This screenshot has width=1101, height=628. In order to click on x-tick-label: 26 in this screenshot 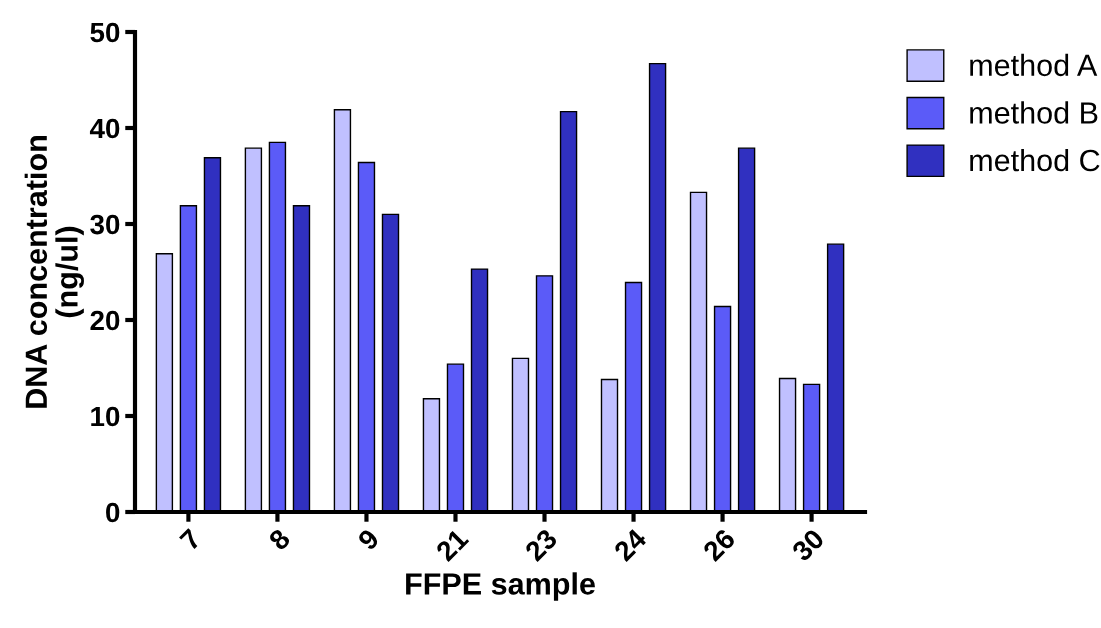, I will do `click(719, 545)`.